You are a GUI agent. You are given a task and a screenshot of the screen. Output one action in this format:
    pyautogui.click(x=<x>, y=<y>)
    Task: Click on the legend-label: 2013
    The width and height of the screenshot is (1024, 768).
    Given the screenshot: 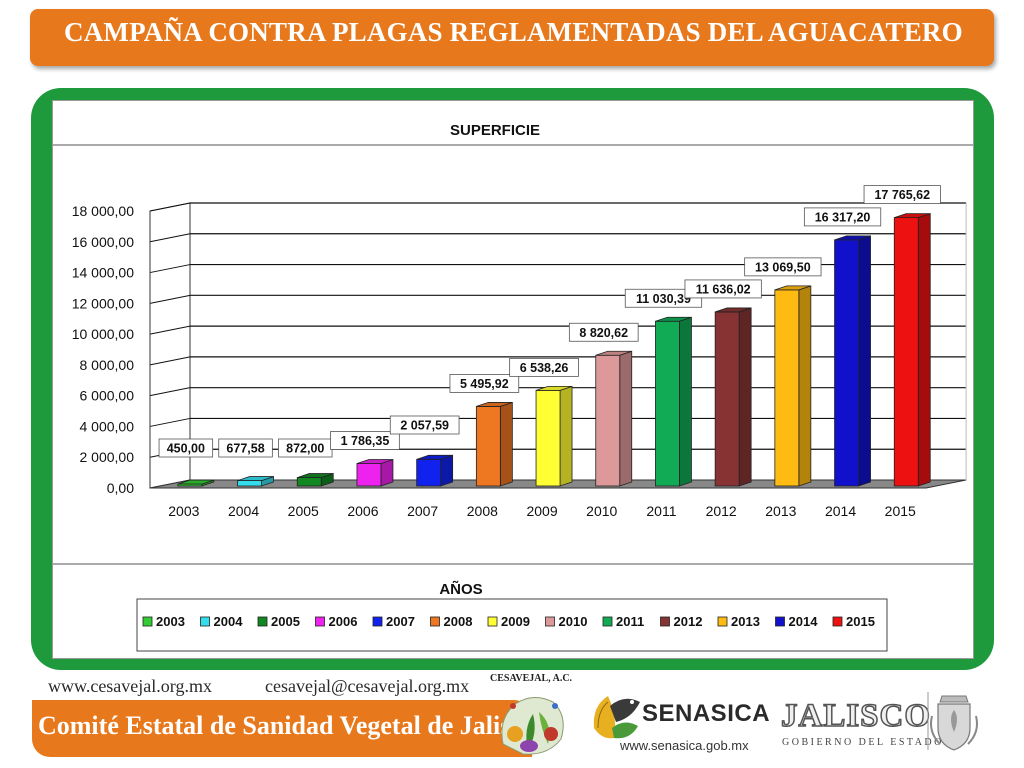 What is the action you would take?
    pyautogui.click(x=745, y=621)
    